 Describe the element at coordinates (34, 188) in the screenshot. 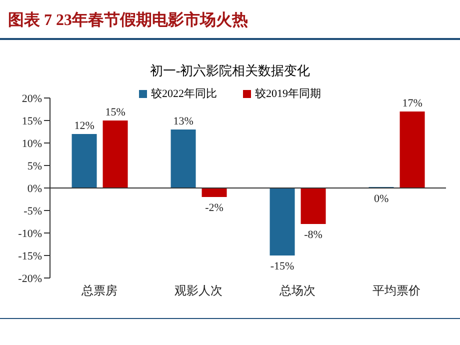

I see `y-tick-label: 0%` at that location.